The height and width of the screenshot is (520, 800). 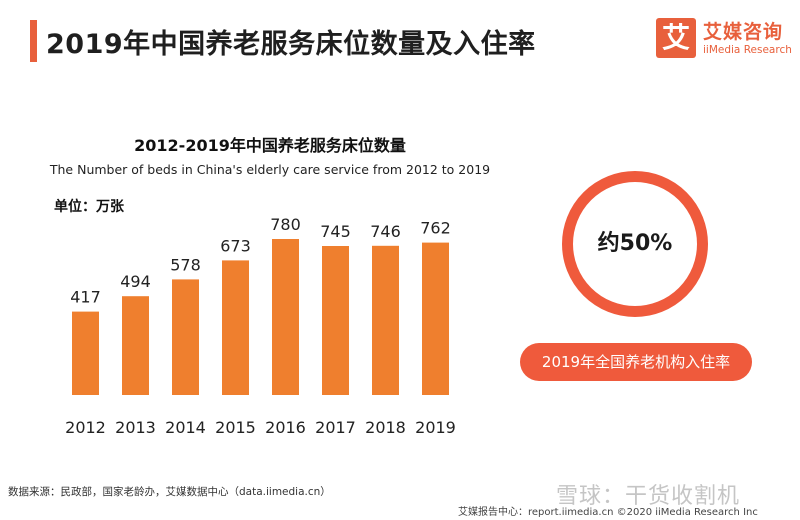 I want to click on bar-2012, so click(x=85, y=353).